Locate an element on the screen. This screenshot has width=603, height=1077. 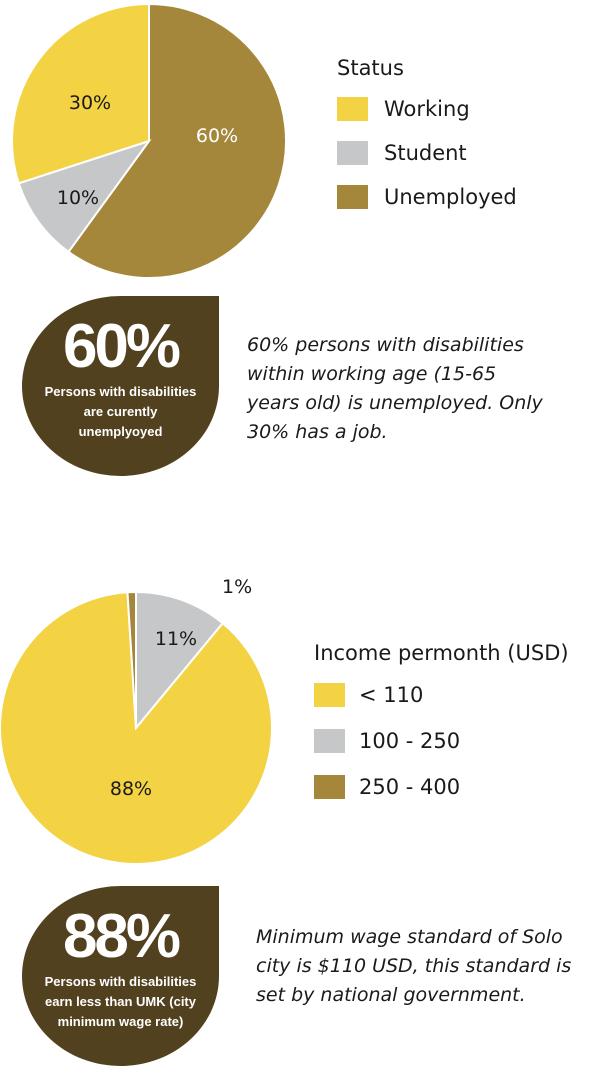
legend-label-unemployed: Unemployed is located at coordinates (450, 197).